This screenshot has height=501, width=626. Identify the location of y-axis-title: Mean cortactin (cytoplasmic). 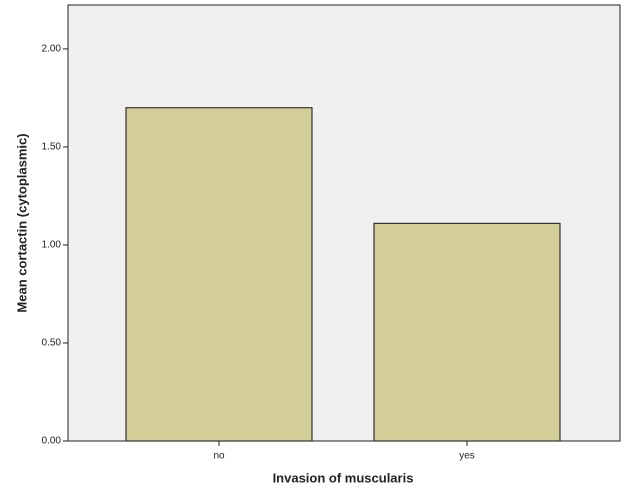
(21, 222).